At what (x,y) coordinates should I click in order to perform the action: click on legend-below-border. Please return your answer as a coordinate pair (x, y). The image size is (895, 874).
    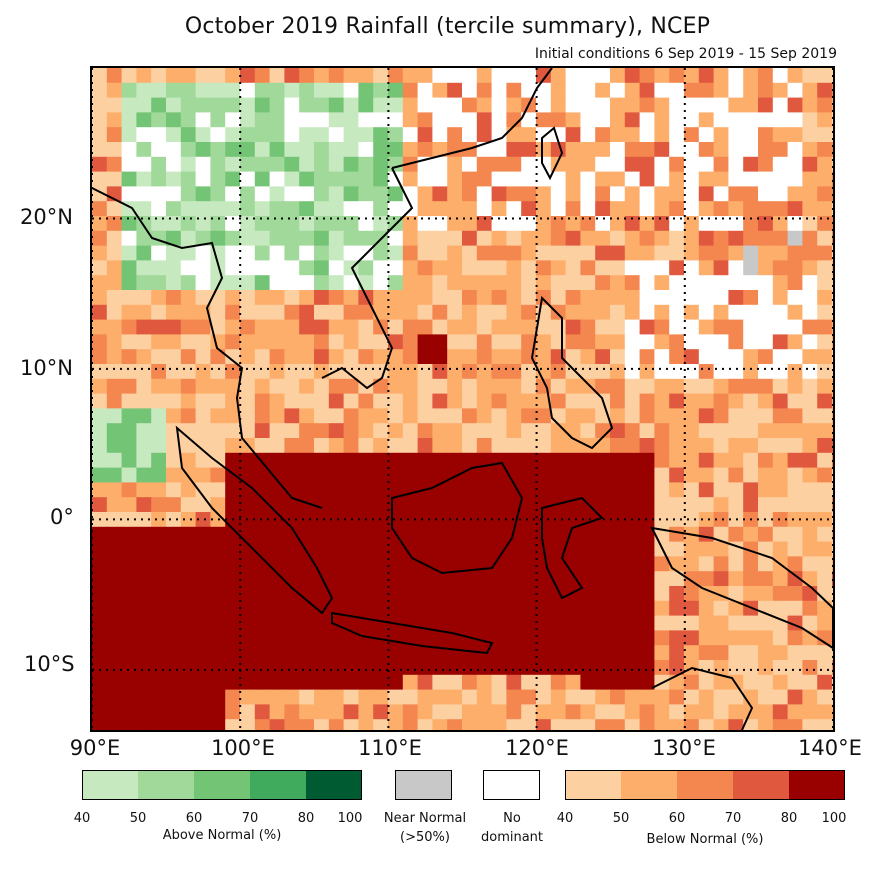
    Looking at the image, I should click on (705, 785).